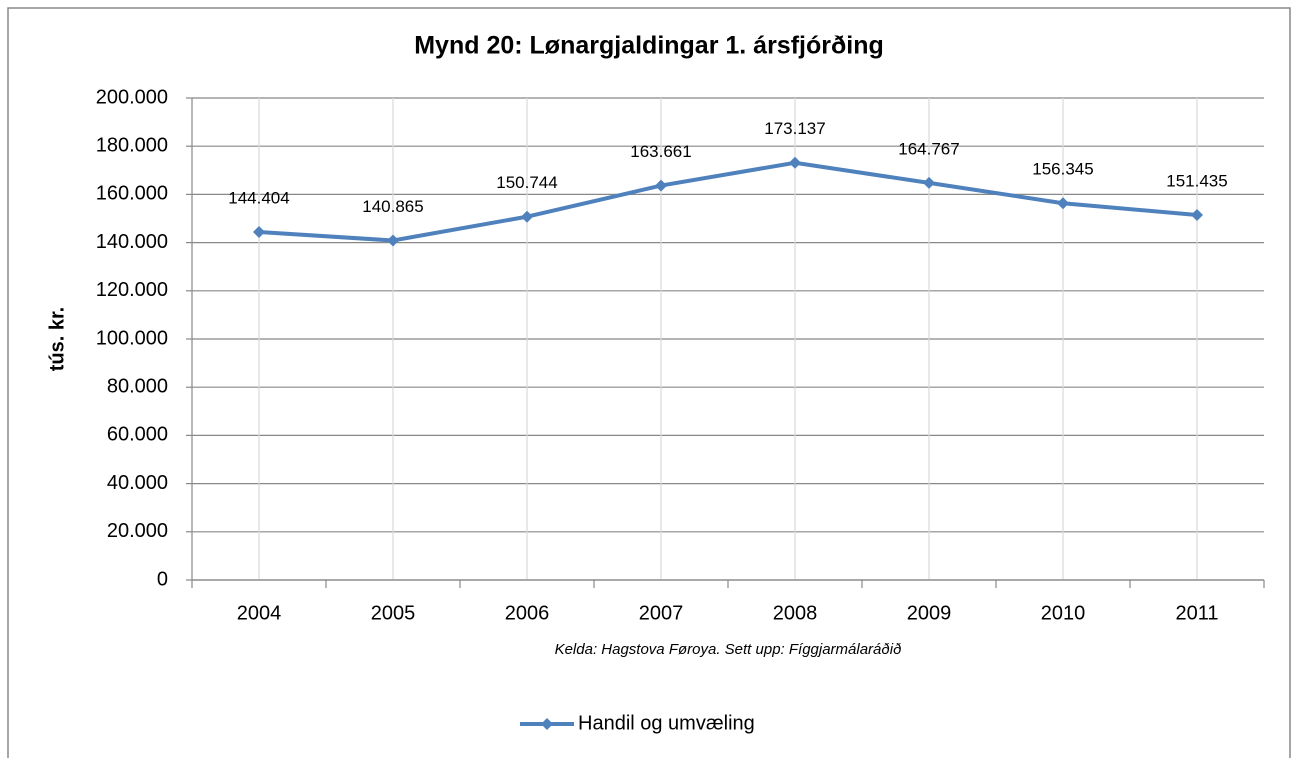  What do you see at coordinates (547, 724) in the screenshot?
I see `legend-marker` at bounding box center [547, 724].